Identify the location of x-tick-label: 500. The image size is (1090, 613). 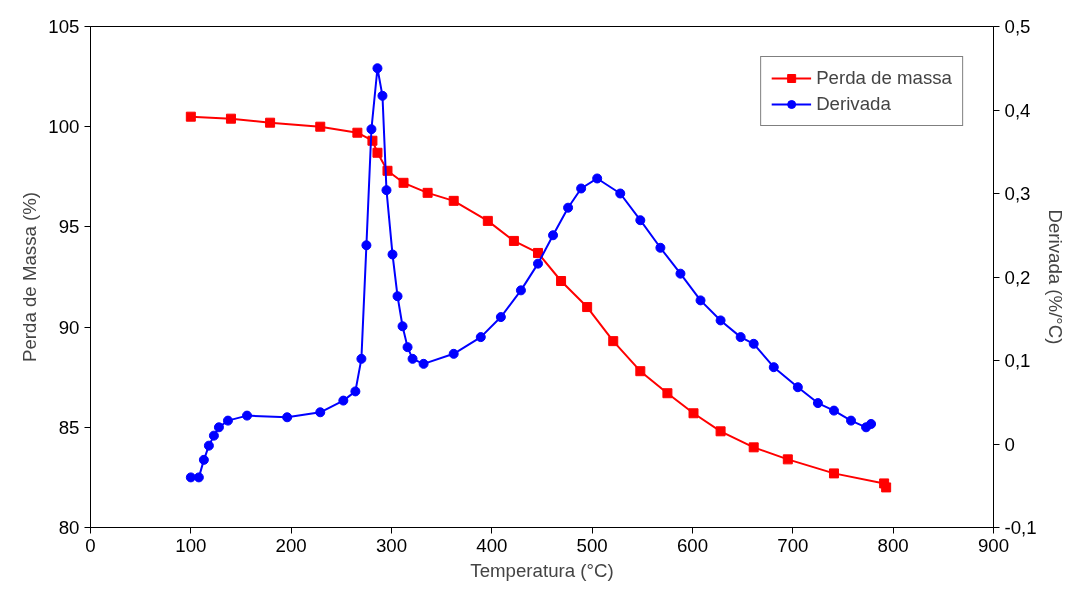
(592, 545).